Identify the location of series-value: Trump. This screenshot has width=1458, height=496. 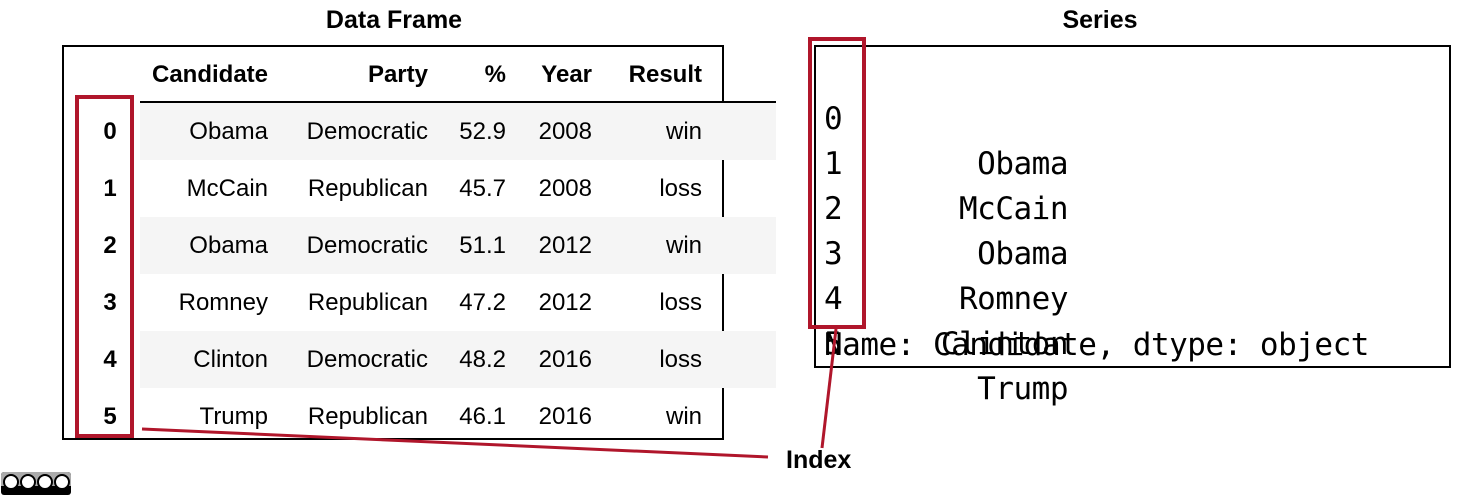
(1022, 389).